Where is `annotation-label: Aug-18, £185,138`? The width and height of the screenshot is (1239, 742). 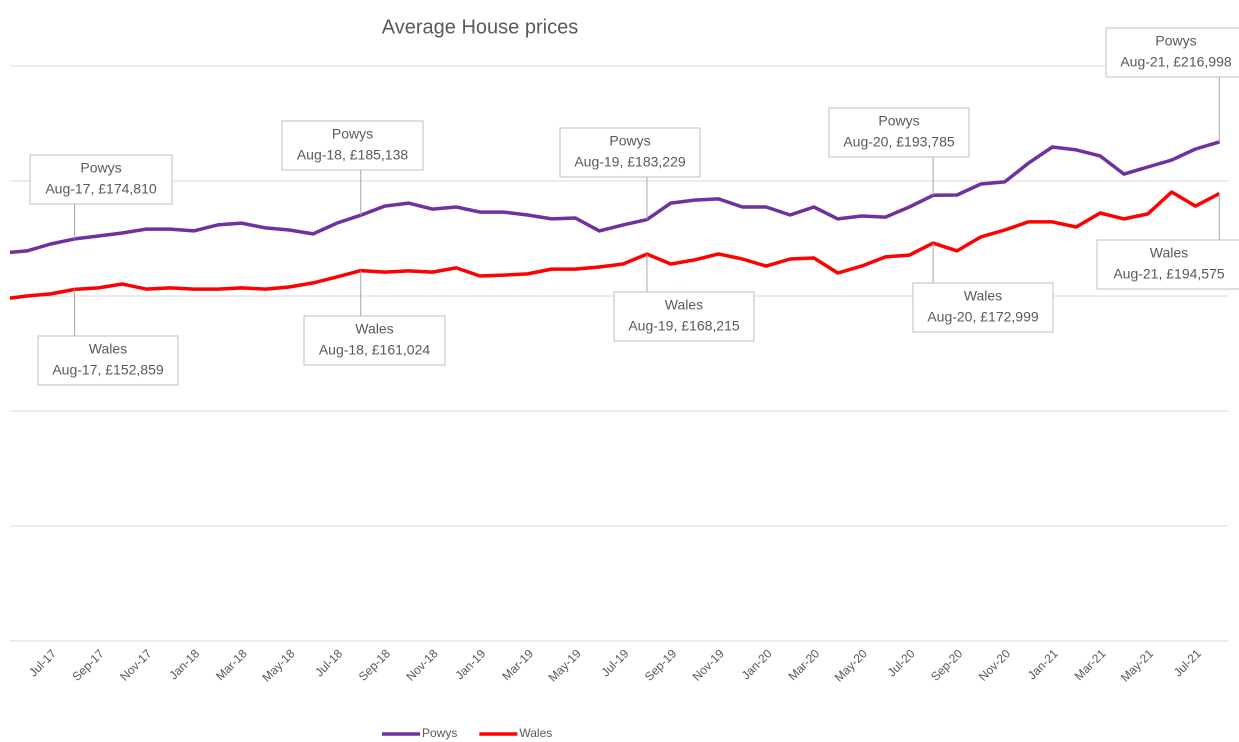 annotation-label: Aug-18, £185,138 is located at coordinates (353, 155).